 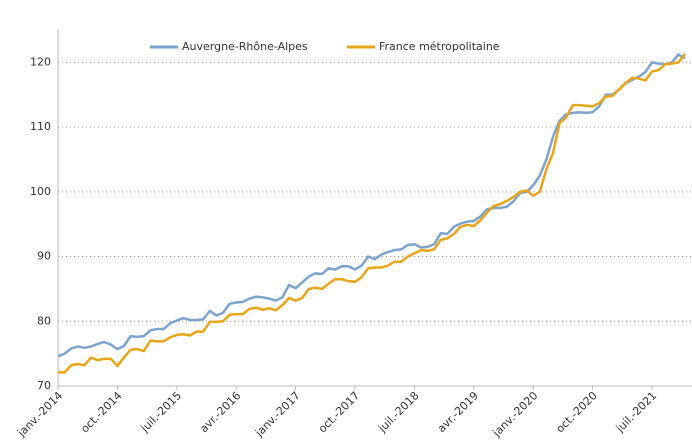 I want to click on y-tick-label: 110, so click(x=40, y=126).